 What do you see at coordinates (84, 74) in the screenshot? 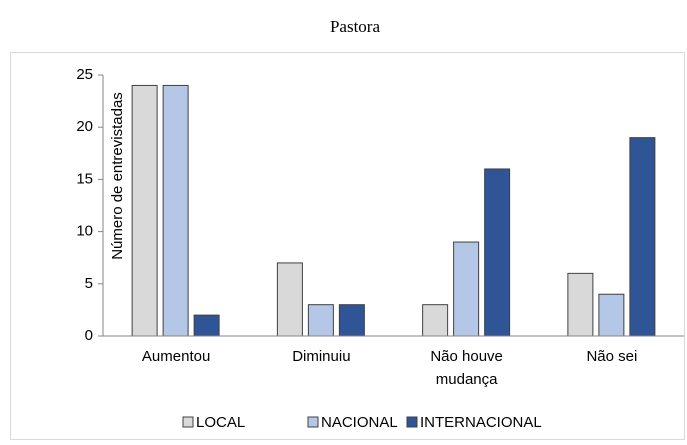
I see `y-tick-label: 25` at bounding box center [84, 74].